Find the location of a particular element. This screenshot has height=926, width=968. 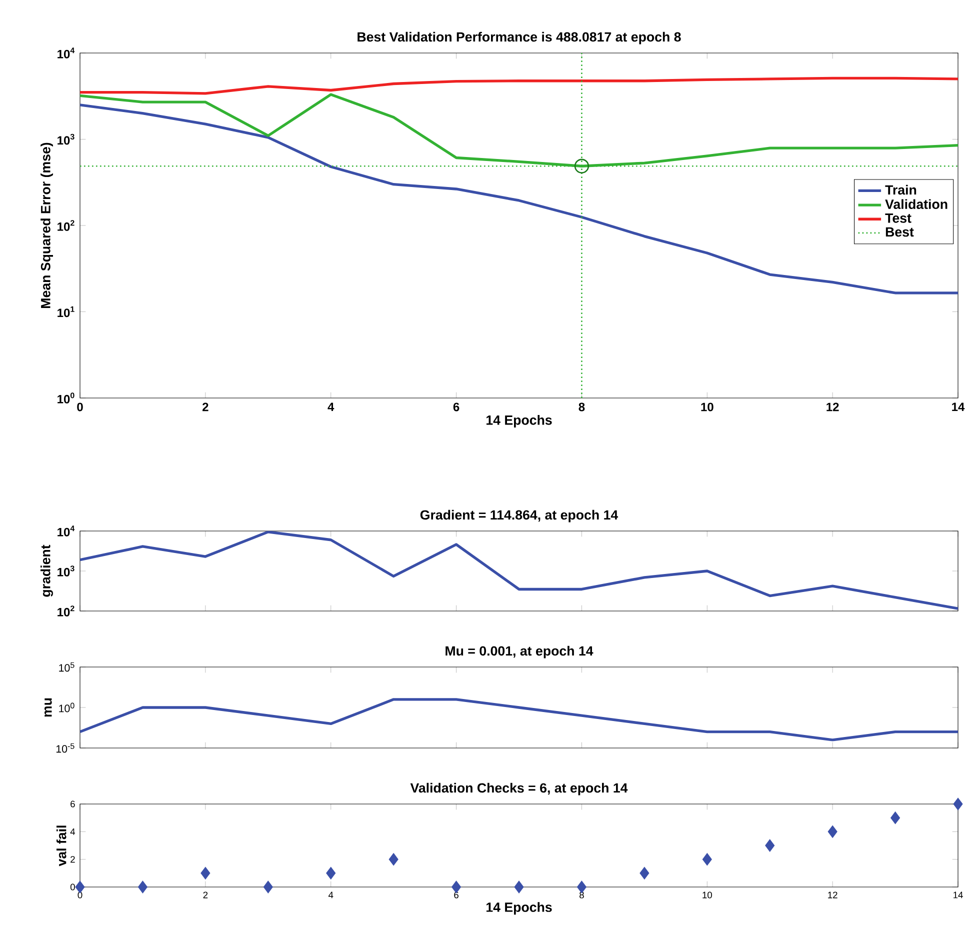

y-tick-label: 10$^{-5}$ is located at coordinates (65, 748).